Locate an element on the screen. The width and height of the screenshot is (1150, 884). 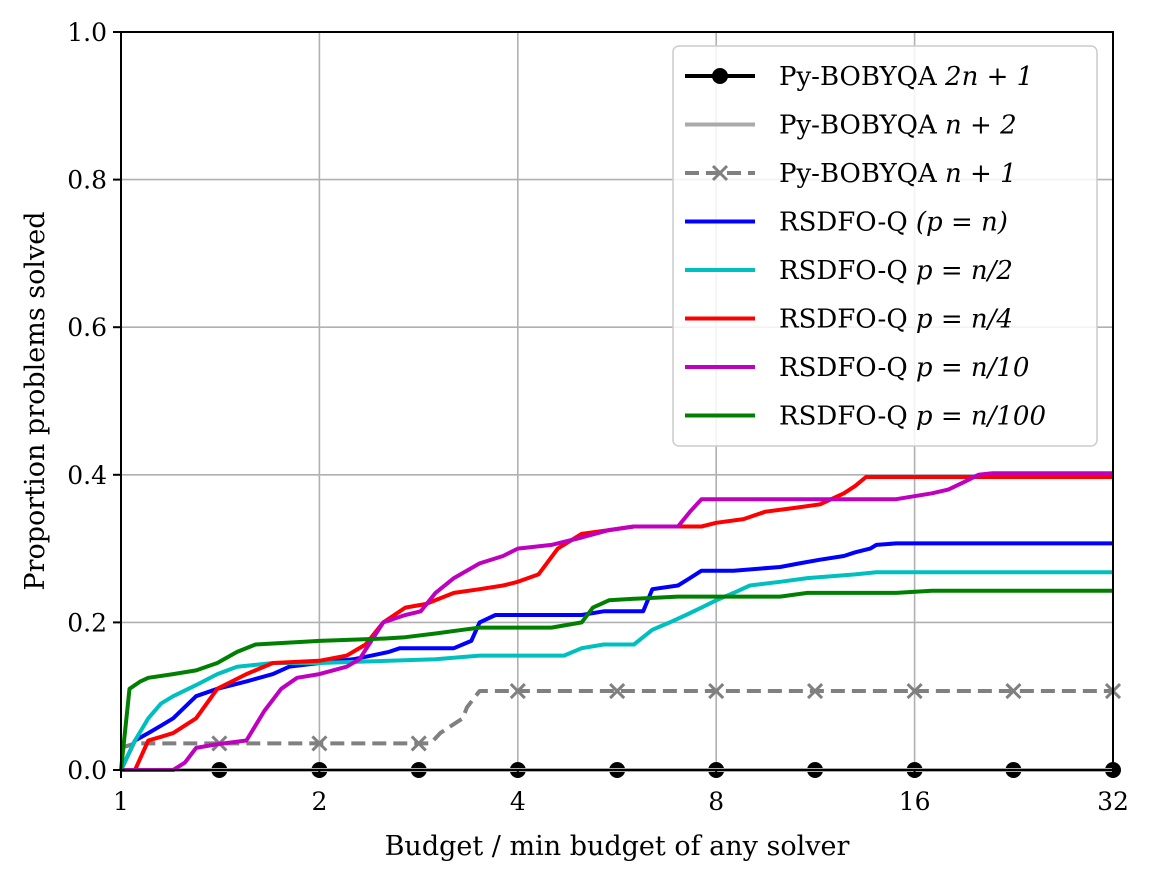
legend-entry-0: Py-BOBYQA 2n + 1 is located at coordinates (859, 77).